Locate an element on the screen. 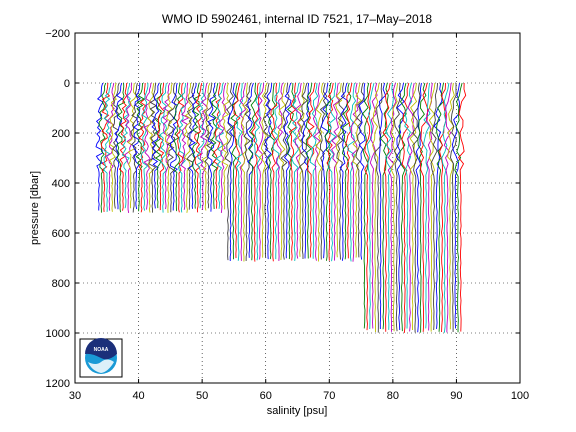  x-tick-label: 70 is located at coordinates (329, 396).